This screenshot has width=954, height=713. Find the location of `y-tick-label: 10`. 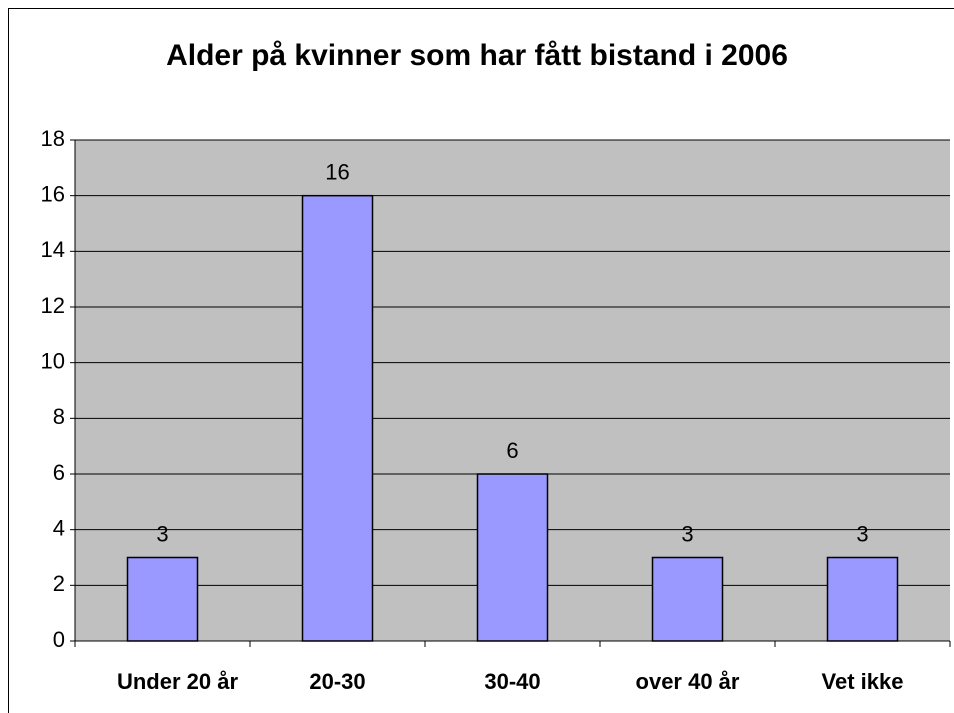

y-tick-label: 10 is located at coordinates (53, 360).